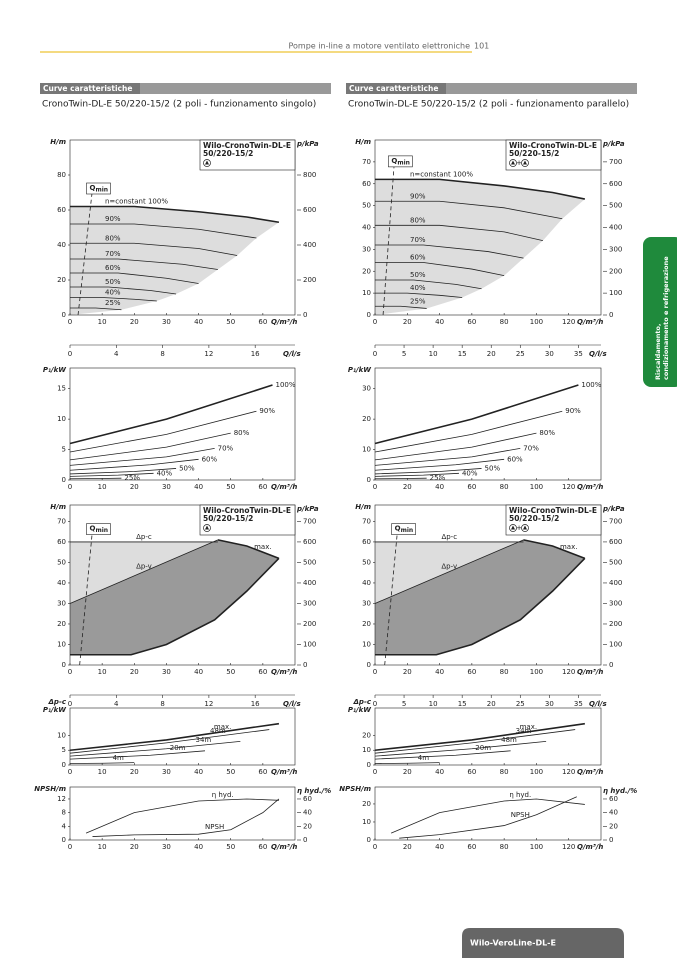 This screenshot has height=958, width=677. What do you see at coordinates (61, 389) in the screenshot?
I see `y-tick-label: 15` at bounding box center [61, 389].